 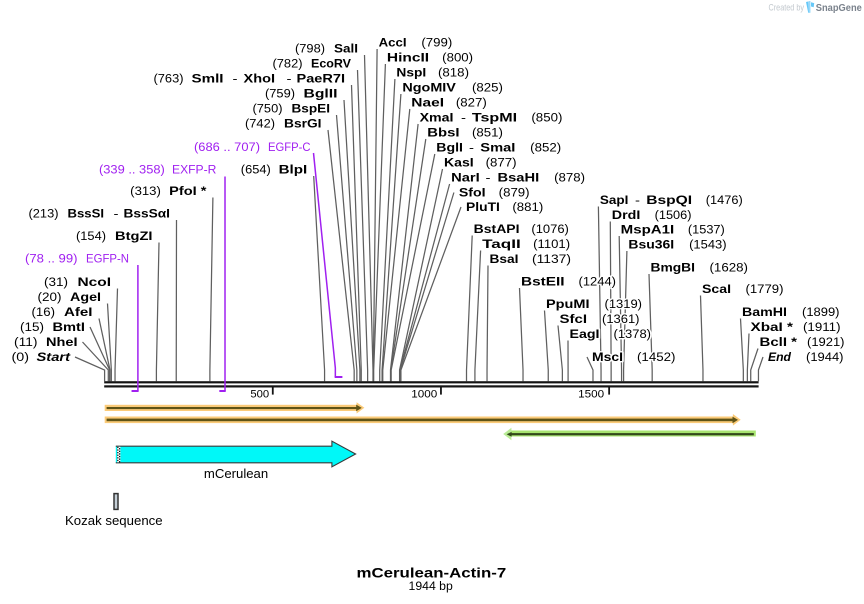 I want to click on svg-text: AfeI, so click(x=78, y=313).